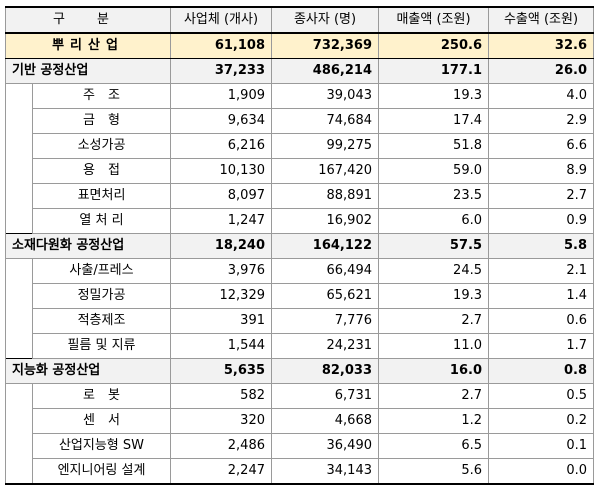  What do you see at coordinates (221, 246) in the screenshot?
I see `group-companies: 18,240` at bounding box center [221, 246].